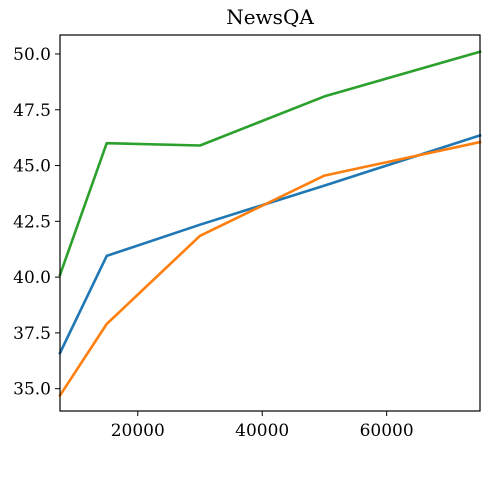 The image size is (501, 478). Describe the element at coordinates (32, 278) in the screenshot. I see `y-tick-label: 40.0` at that location.